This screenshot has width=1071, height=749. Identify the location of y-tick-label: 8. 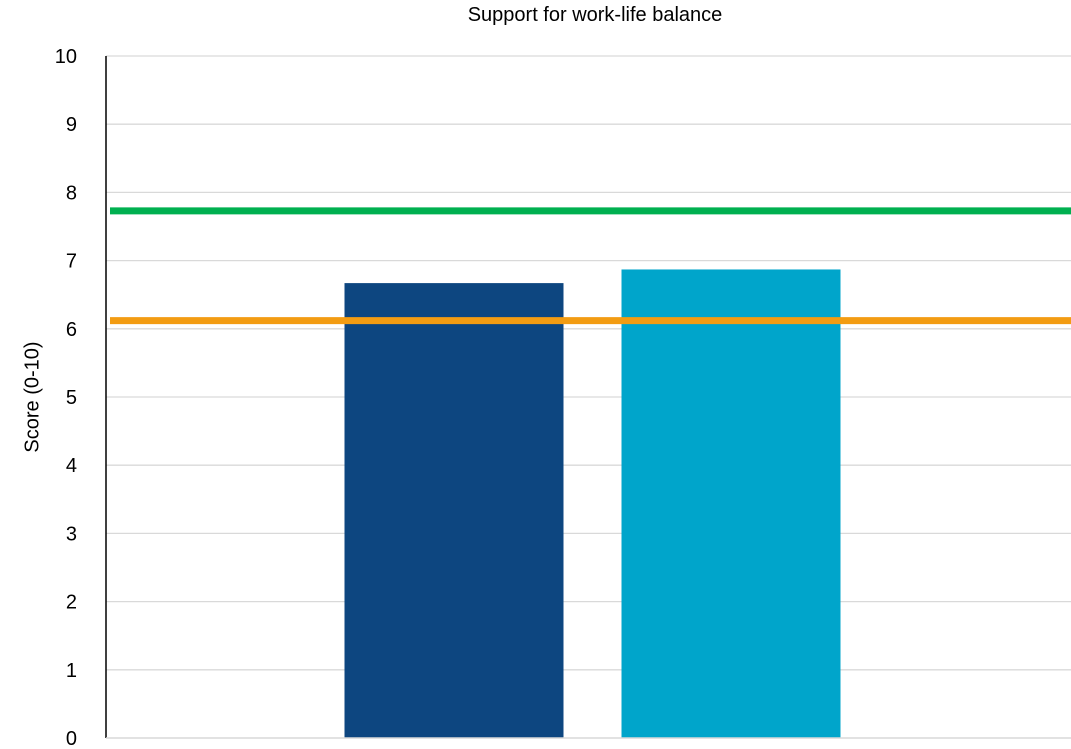
(71, 193).